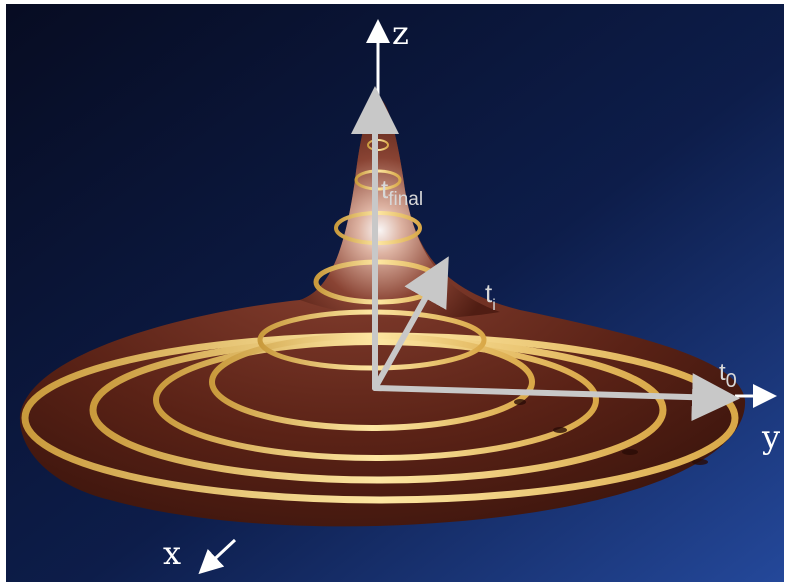 This screenshot has width=787, height=586. Describe the element at coordinates (611, 432) in the screenshot. I see `ring-shadows` at that location.